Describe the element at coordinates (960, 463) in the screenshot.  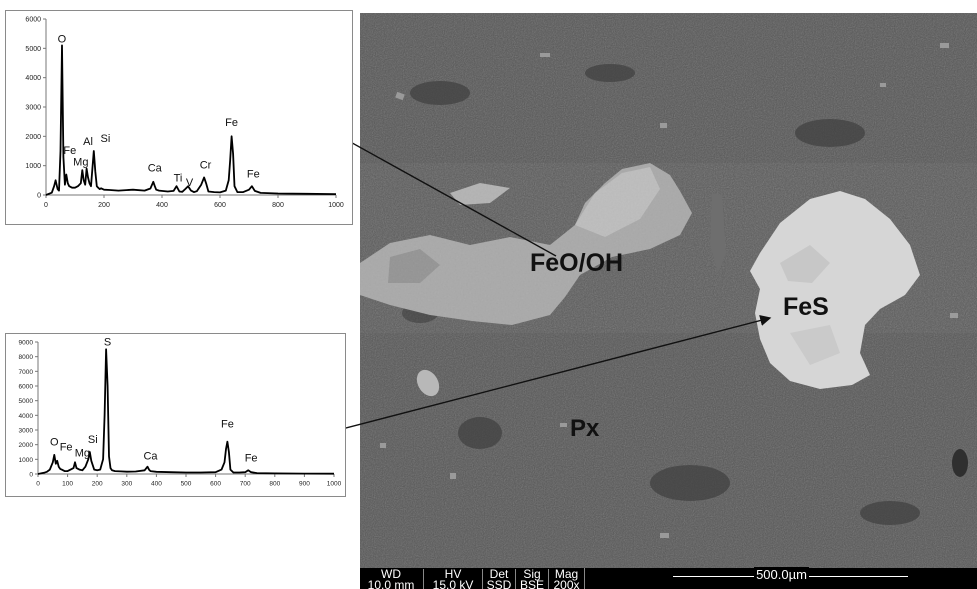
I see `dark-pit` at that location.